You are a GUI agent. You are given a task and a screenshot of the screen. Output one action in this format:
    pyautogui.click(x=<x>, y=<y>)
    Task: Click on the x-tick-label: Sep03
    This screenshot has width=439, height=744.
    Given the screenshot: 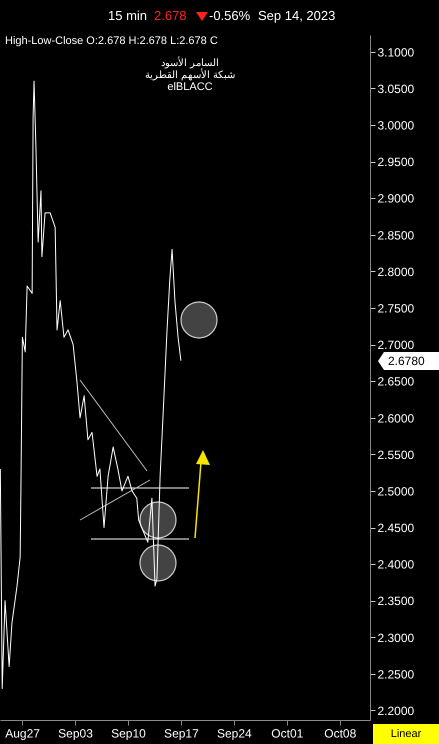 What is the action you would take?
    pyautogui.click(x=76, y=733)
    